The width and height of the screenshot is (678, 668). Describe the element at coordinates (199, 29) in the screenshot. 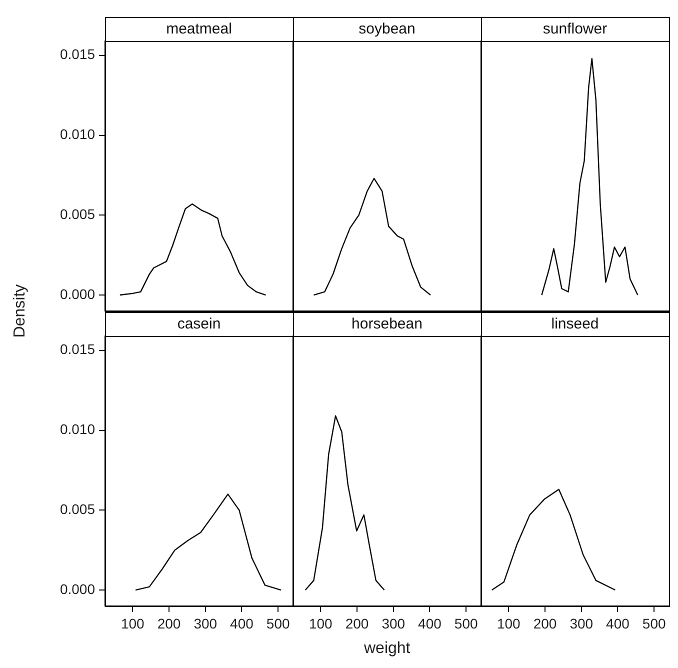

I see `chart-title: meatmeal` at that location.